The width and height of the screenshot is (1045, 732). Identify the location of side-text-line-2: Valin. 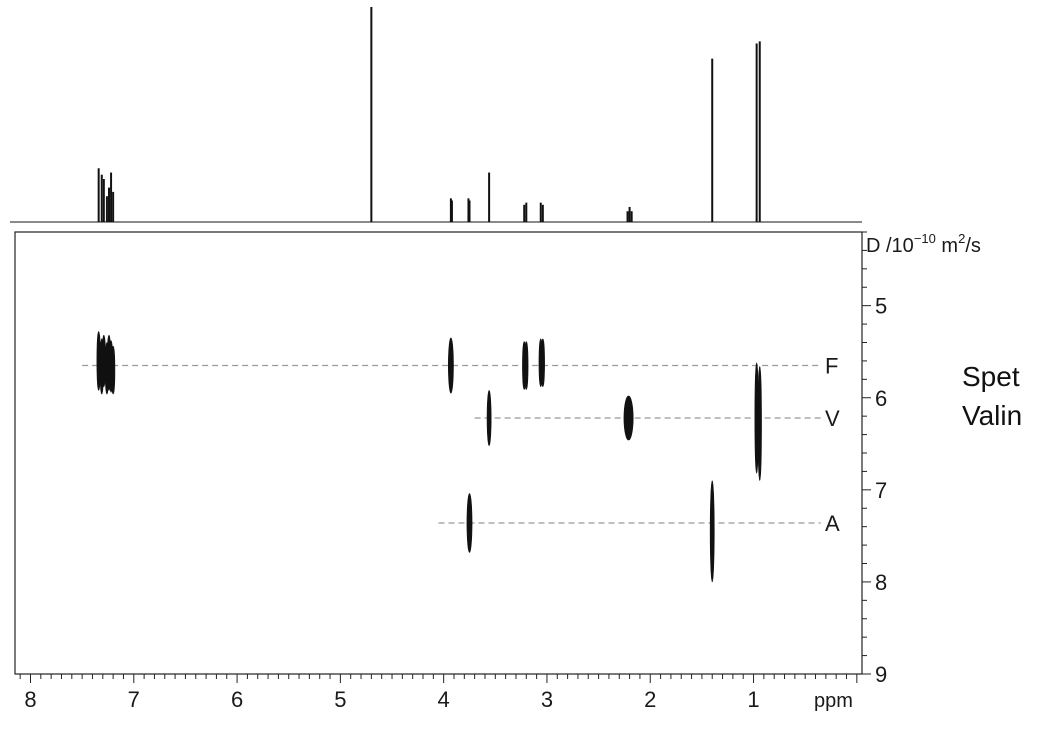
(992, 415).